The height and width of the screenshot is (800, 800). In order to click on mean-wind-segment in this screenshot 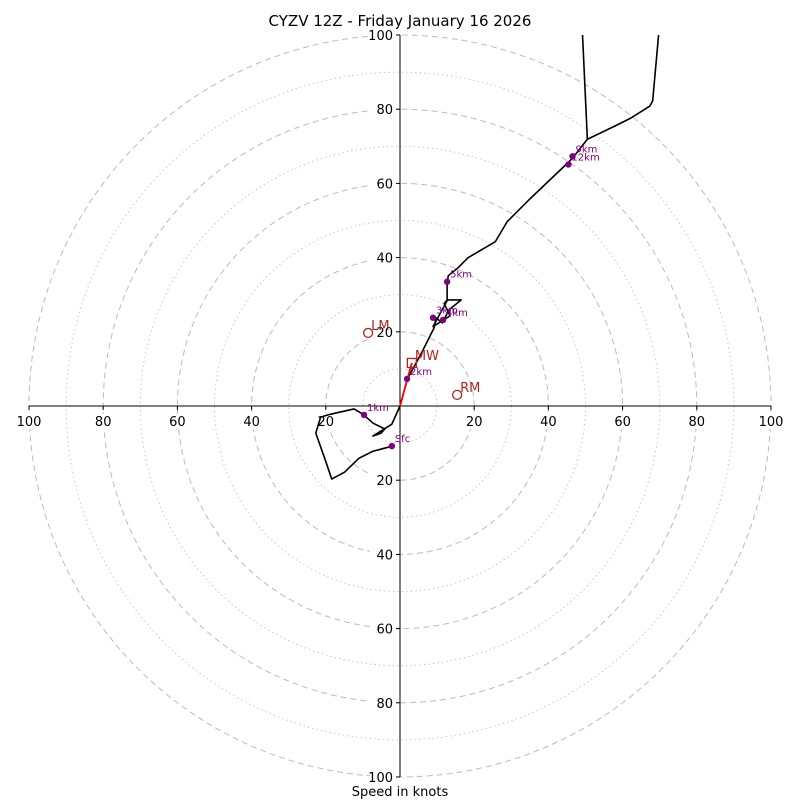, I will do `click(406, 384)`.